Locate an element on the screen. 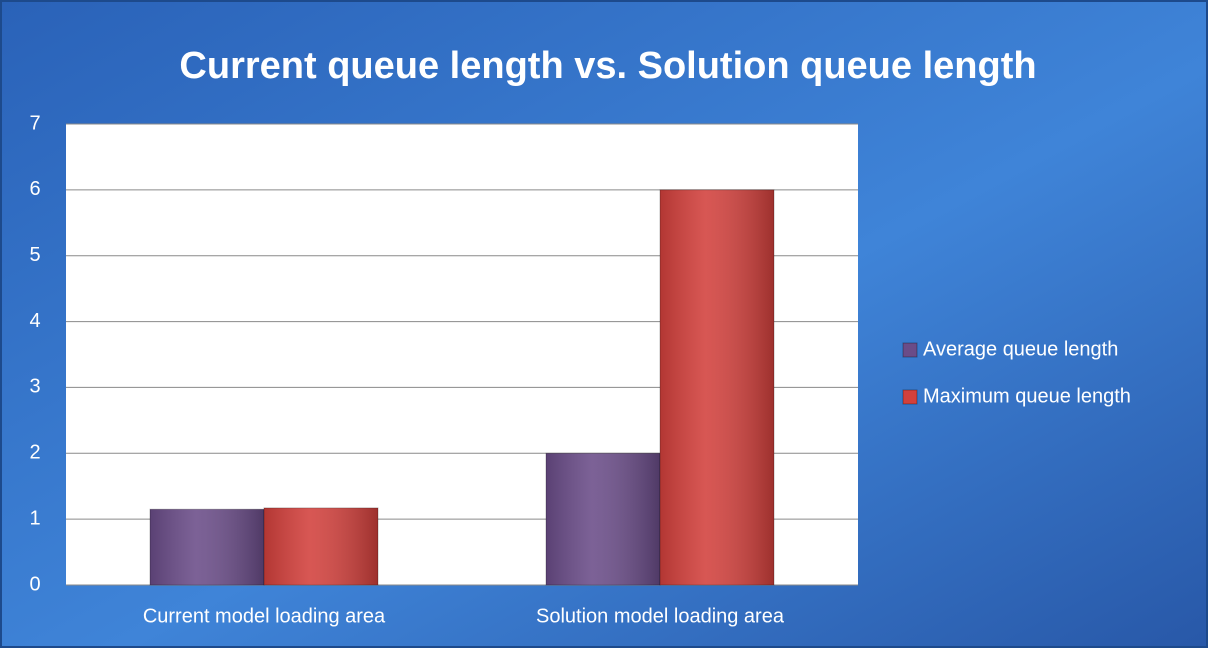 This screenshot has width=1208, height=648. legend-label: Average queue length is located at coordinates (1020, 349).